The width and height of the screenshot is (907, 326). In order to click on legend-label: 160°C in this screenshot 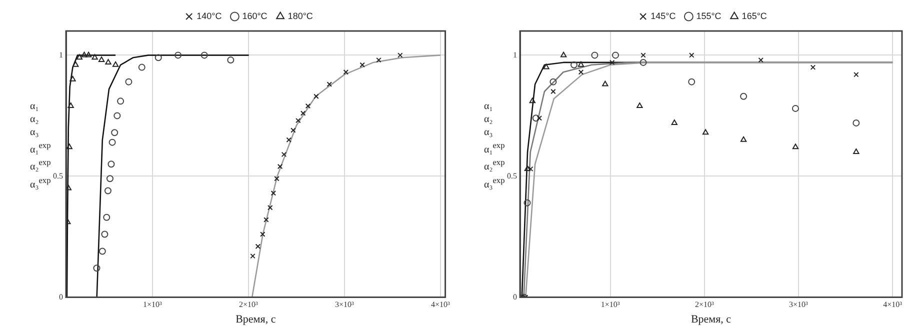, I will do `click(255, 15)`.